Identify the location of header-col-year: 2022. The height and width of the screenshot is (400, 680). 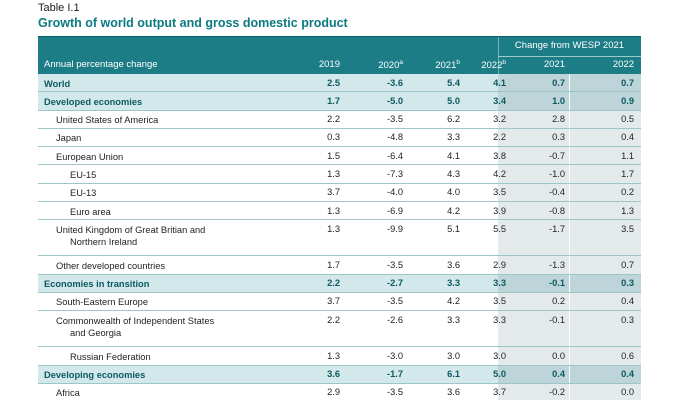
(623, 64).